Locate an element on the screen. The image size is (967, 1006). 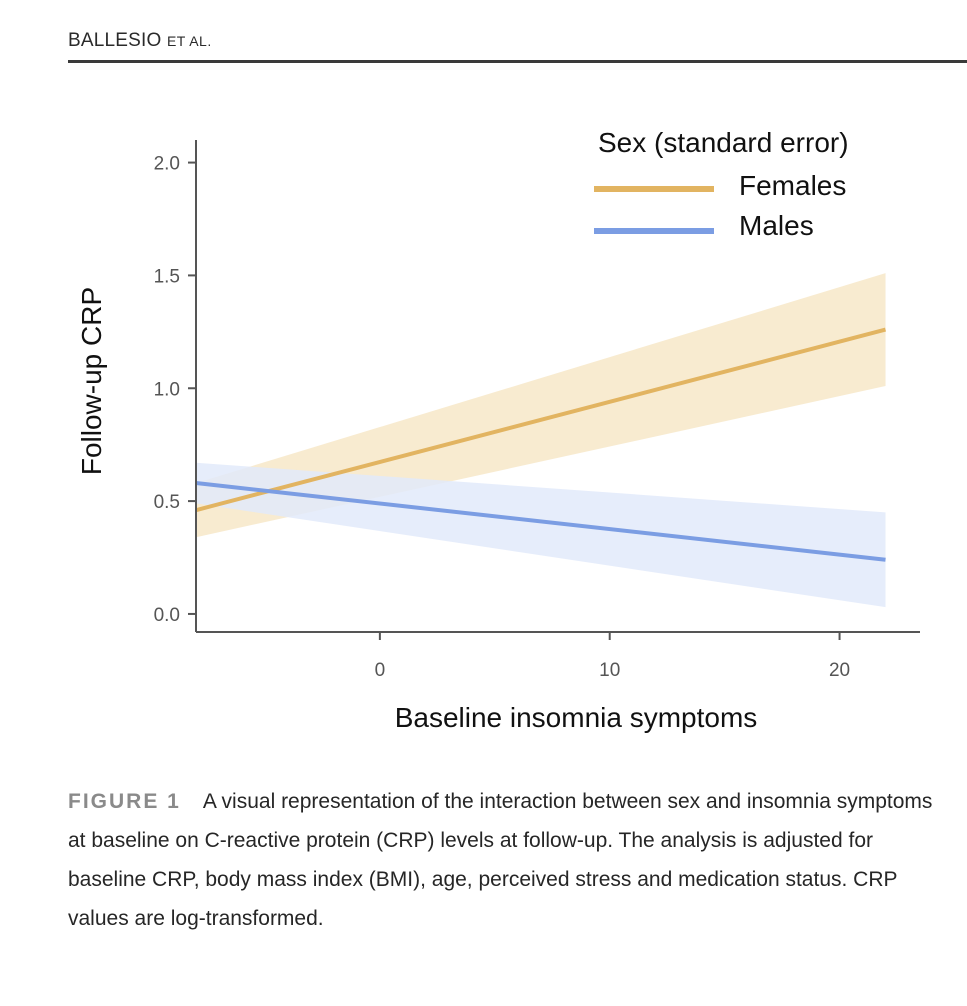
y-axis-label: Follow-up CRP is located at coordinates (91, 381).